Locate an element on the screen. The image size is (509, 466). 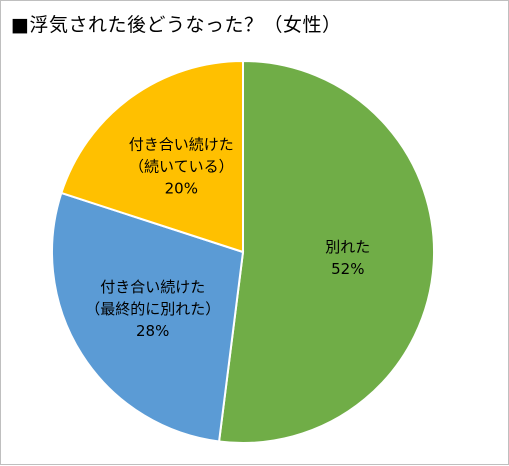
chart-title: ■浮気された後どうなった？（女性） is located at coordinates (176, 25).